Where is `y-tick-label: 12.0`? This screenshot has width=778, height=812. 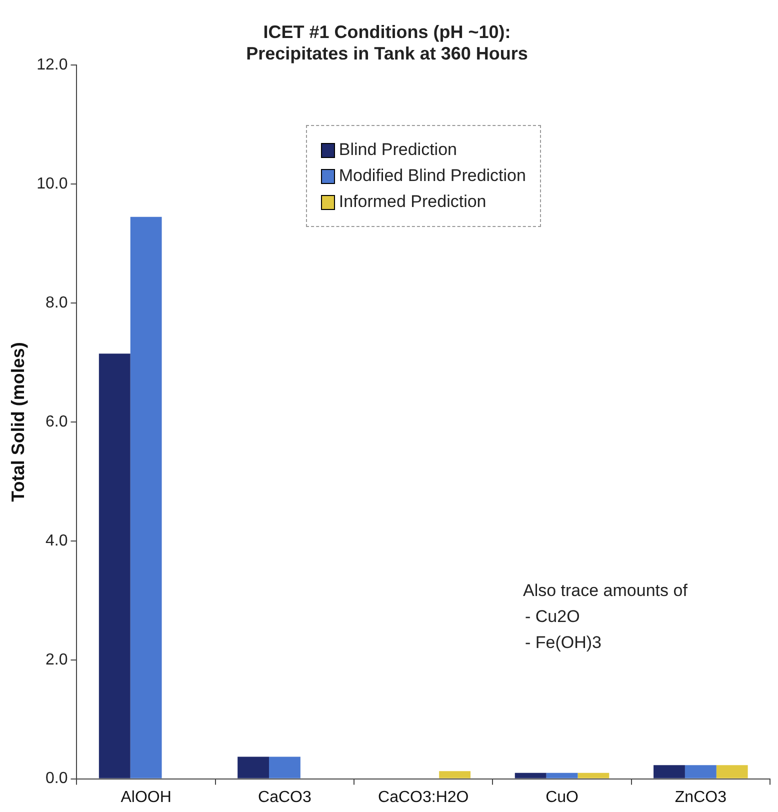 y-tick-label: 12.0 is located at coordinates (52, 65).